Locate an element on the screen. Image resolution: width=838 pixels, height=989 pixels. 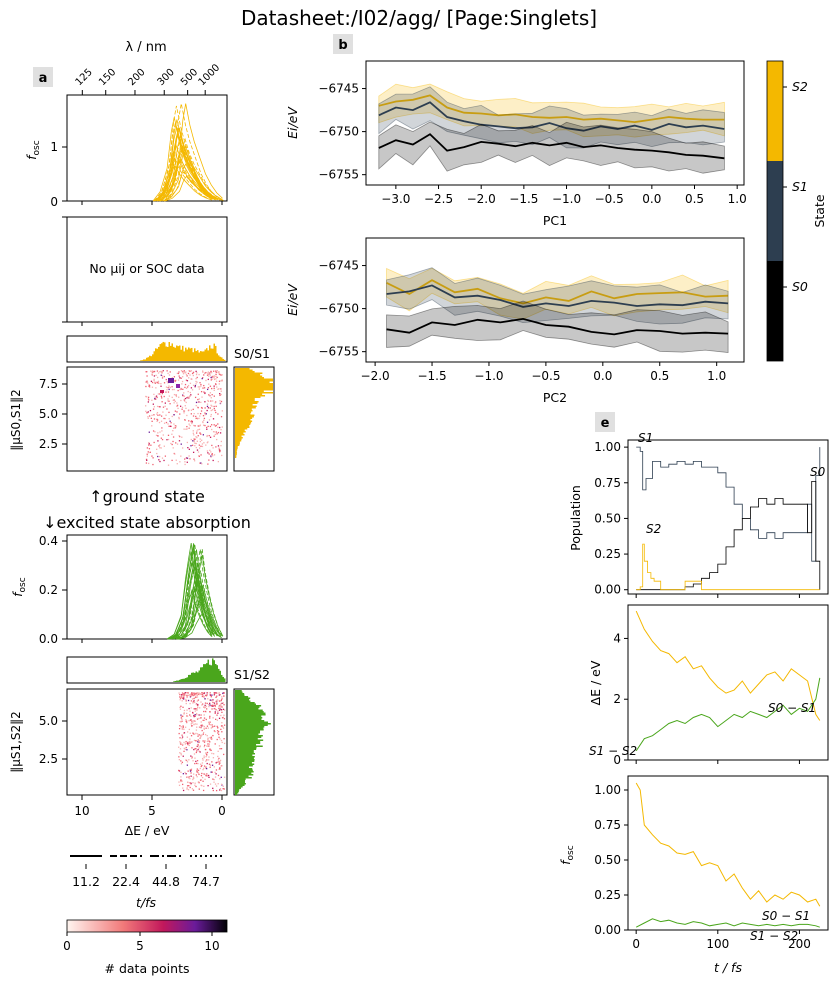
state-tick-s0: S0 is located at coordinates (800, 286).